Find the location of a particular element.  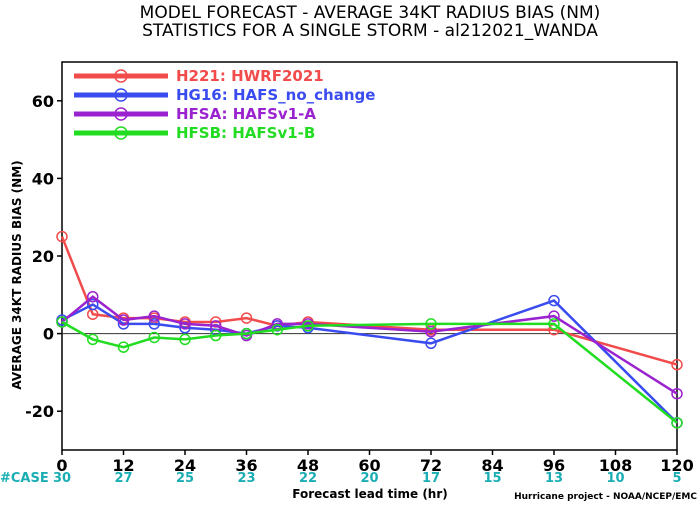

x-tick-label: 24 is located at coordinates (185, 465).